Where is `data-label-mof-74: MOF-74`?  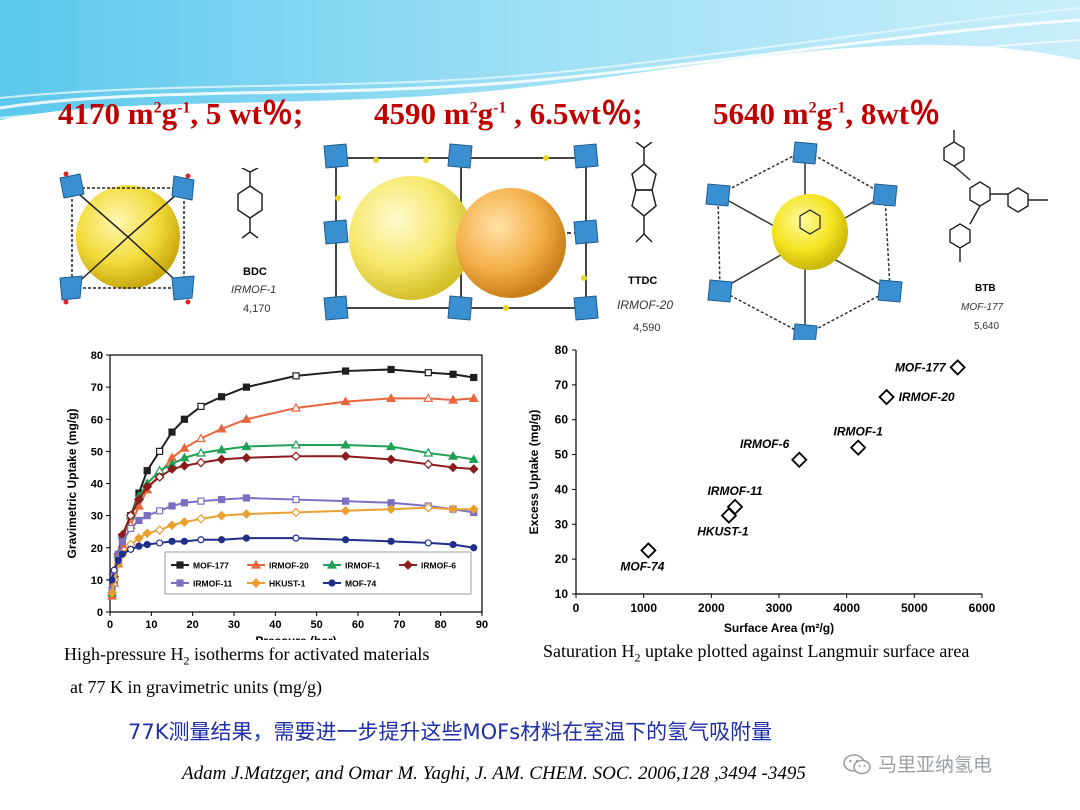
data-label-mof-74: MOF-74 is located at coordinates (642, 566).